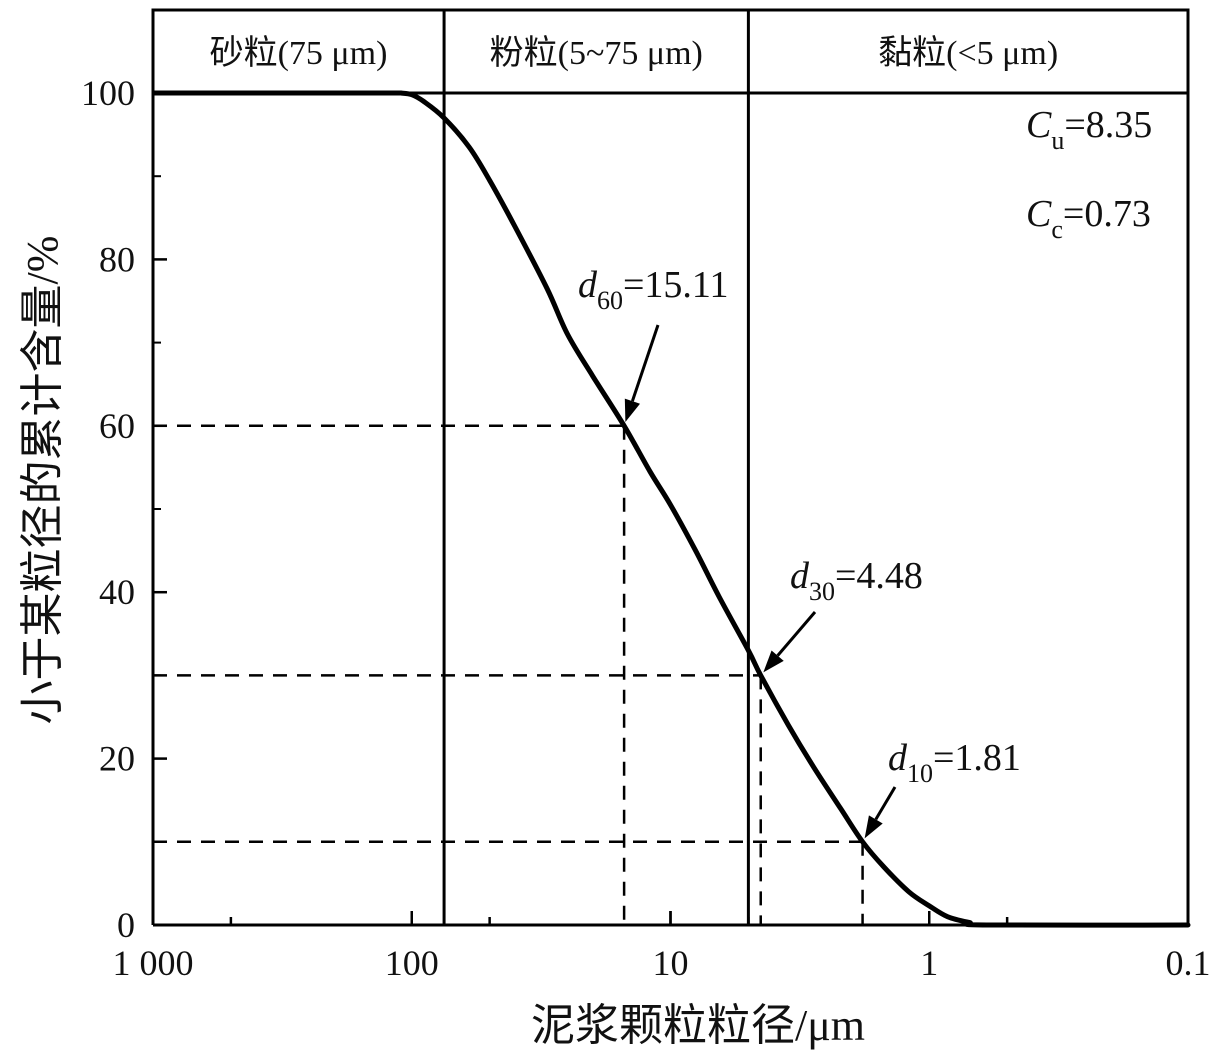 Image resolution: width=1214 pixels, height=1050 pixels. What do you see at coordinates (117, 426) in the screenshot?
I see `y-tick-label-4: 60` at bounding box center [117, 426].